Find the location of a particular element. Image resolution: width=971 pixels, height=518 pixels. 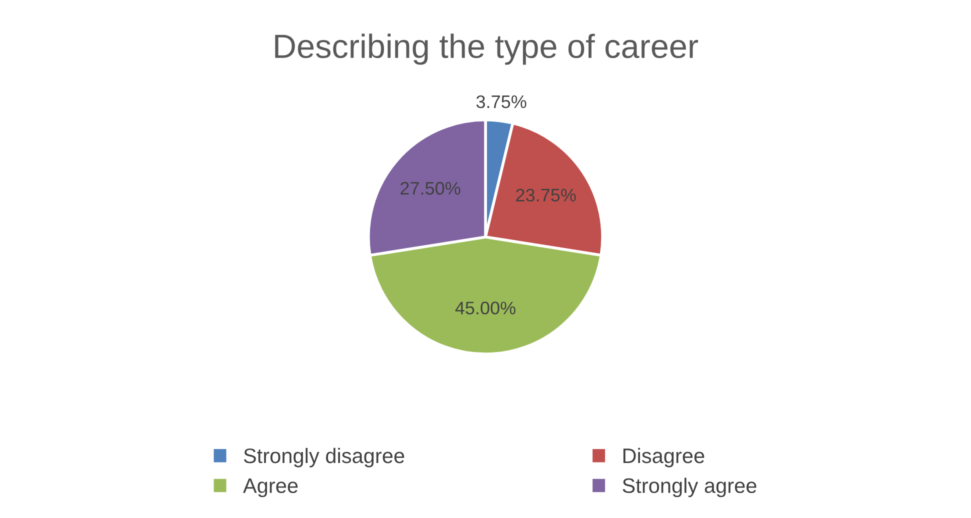

data-label: 3.75% is located at coordinates (501, 101).